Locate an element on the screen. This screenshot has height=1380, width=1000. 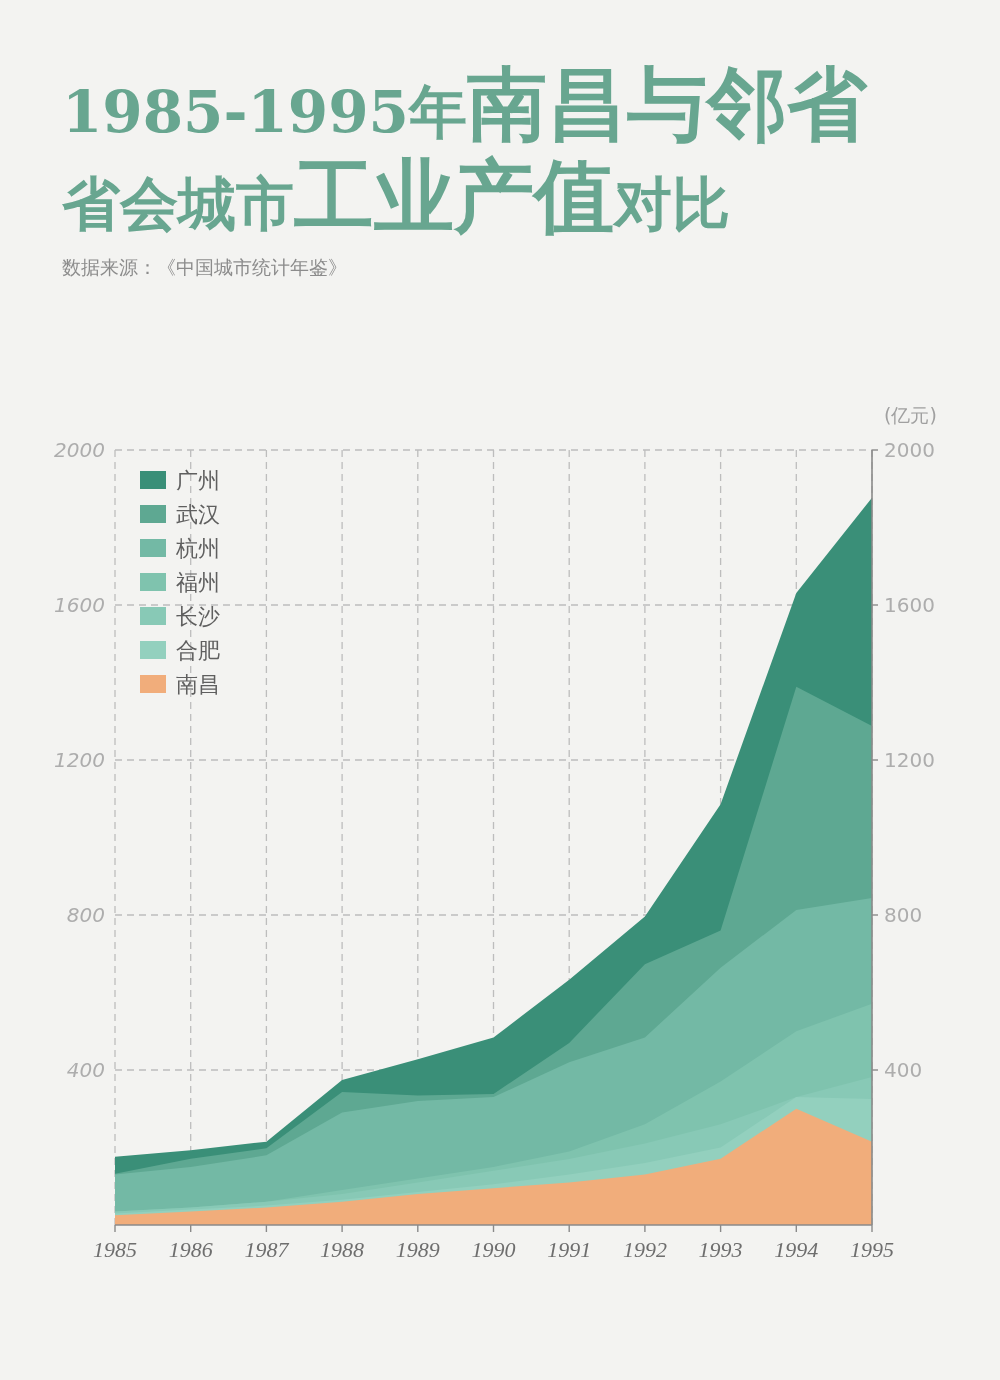
x-tick-label: 1988 is located at coordinates (342, 1249).